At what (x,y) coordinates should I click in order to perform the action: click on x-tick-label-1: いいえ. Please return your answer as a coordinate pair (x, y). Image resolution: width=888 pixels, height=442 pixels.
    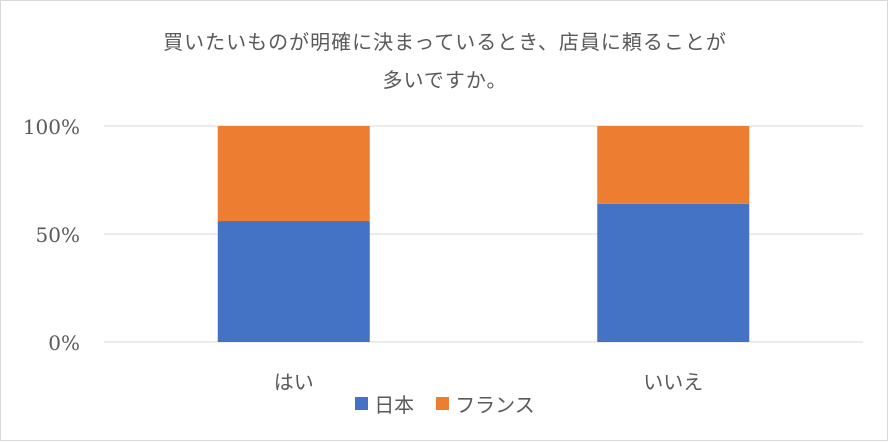
    Looking at the image, I should click on (673, 382).